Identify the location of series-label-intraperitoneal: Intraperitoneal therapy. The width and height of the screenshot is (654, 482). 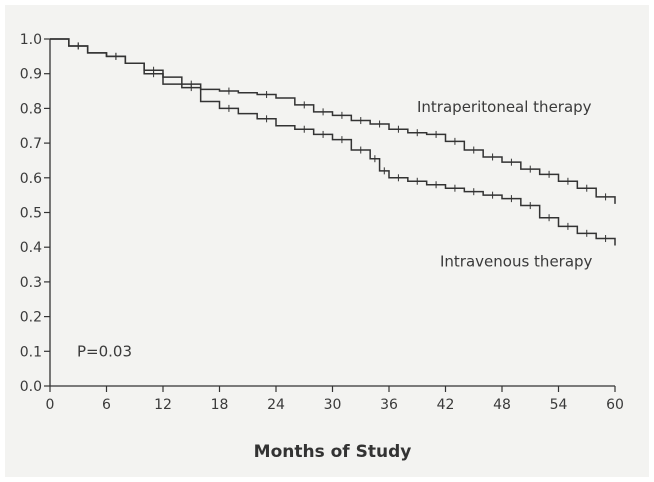
(504, 107).